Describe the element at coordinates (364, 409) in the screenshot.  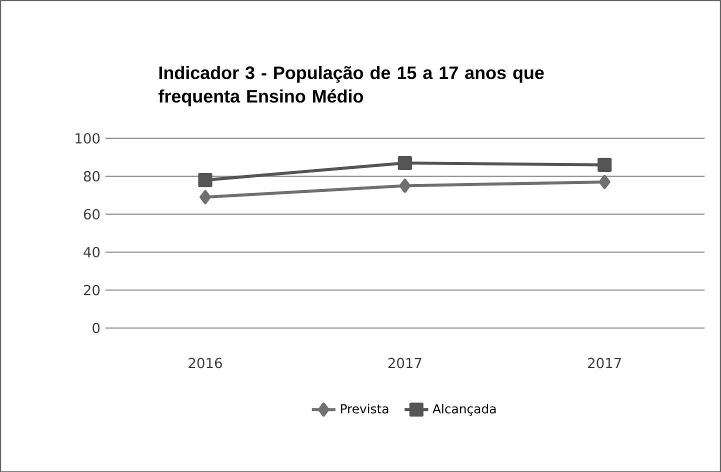
I see `legend-label: Prevista` at that location.